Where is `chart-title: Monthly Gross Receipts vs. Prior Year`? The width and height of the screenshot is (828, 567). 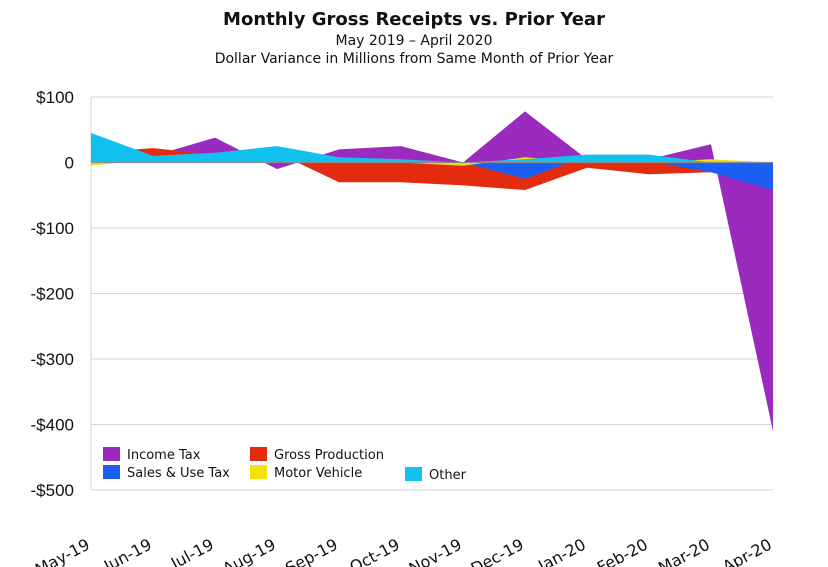
chart-title: Monthly Gross Receipts vs. Prior Year is located at coordinates (414, 19).